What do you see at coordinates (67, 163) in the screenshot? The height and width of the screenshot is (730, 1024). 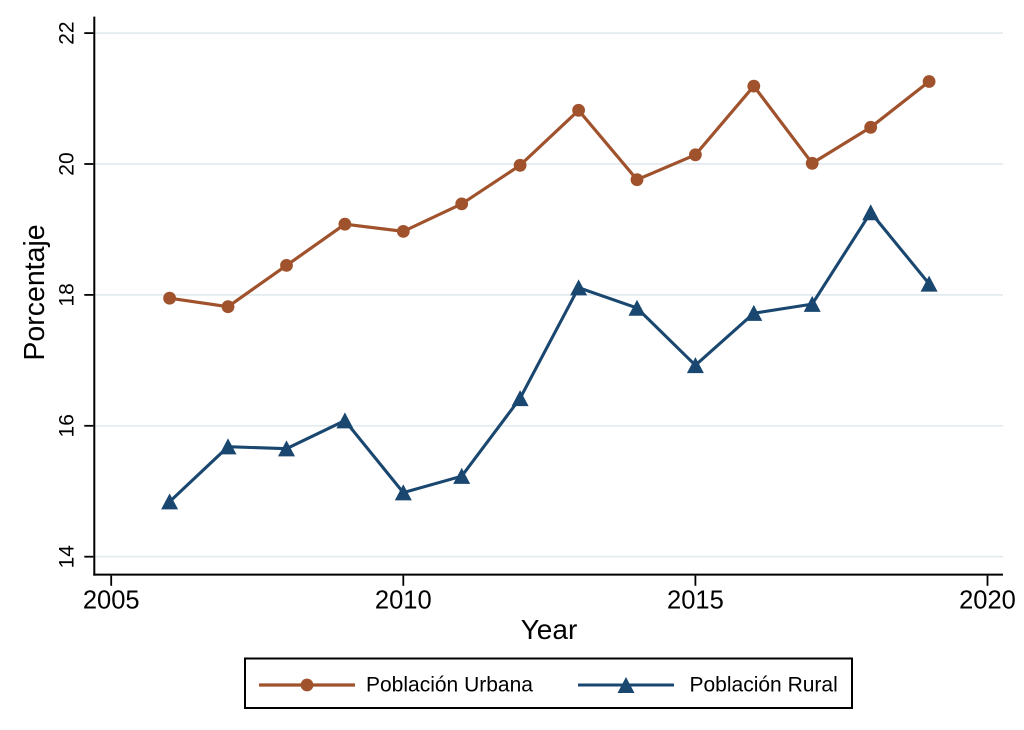 I see `svg-text: 20` at bounding box center [67, 163].